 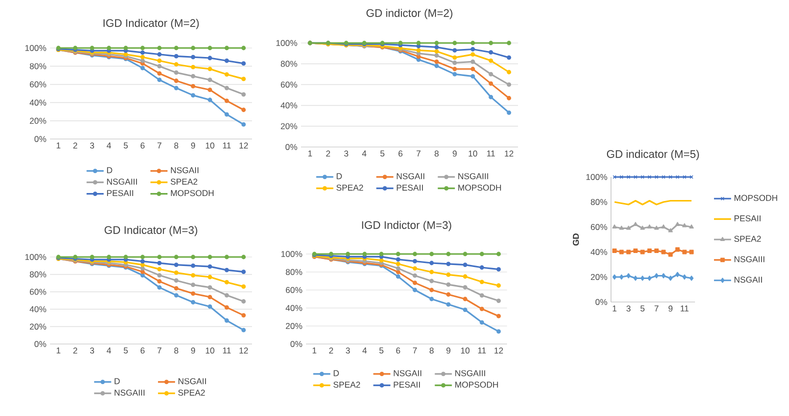 What do you see at coordinates (575, 239) in the screenshot?
I see `y-axis-title: GD` at bounding box center [575, 239].